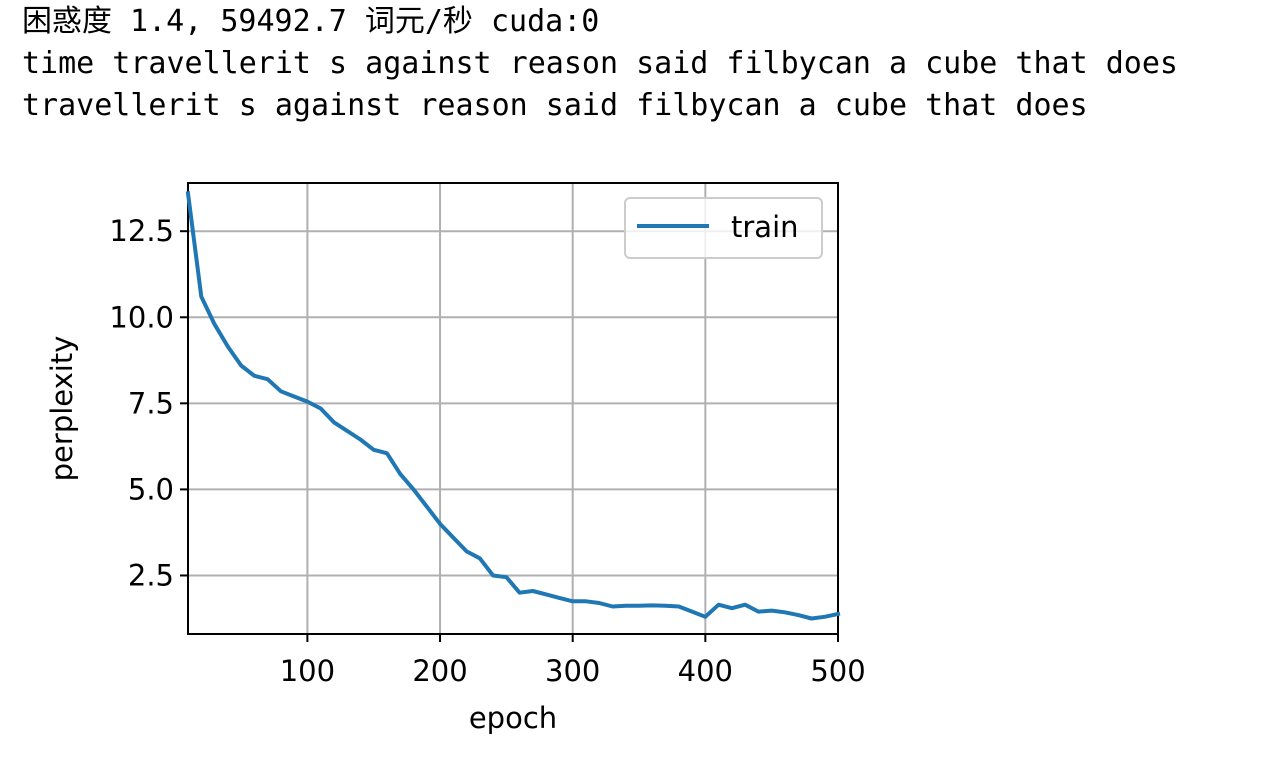  I want to click on y-tick-label: 7.5, so click(151, 403).